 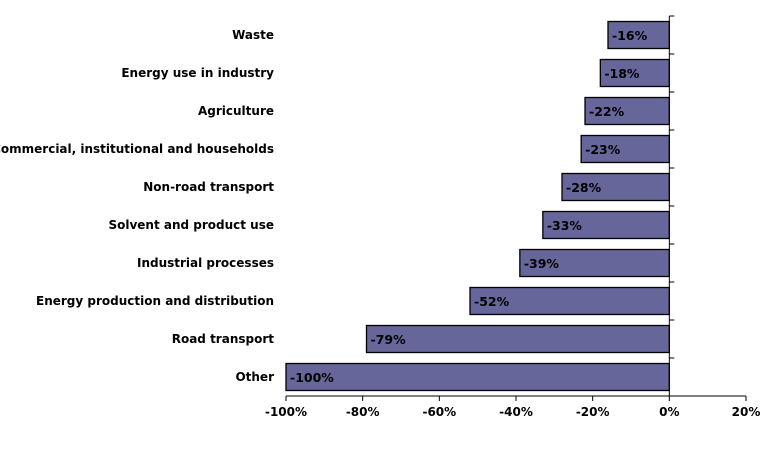 I want to click on category-label-waste: Waste, so click(x=253, y=35).